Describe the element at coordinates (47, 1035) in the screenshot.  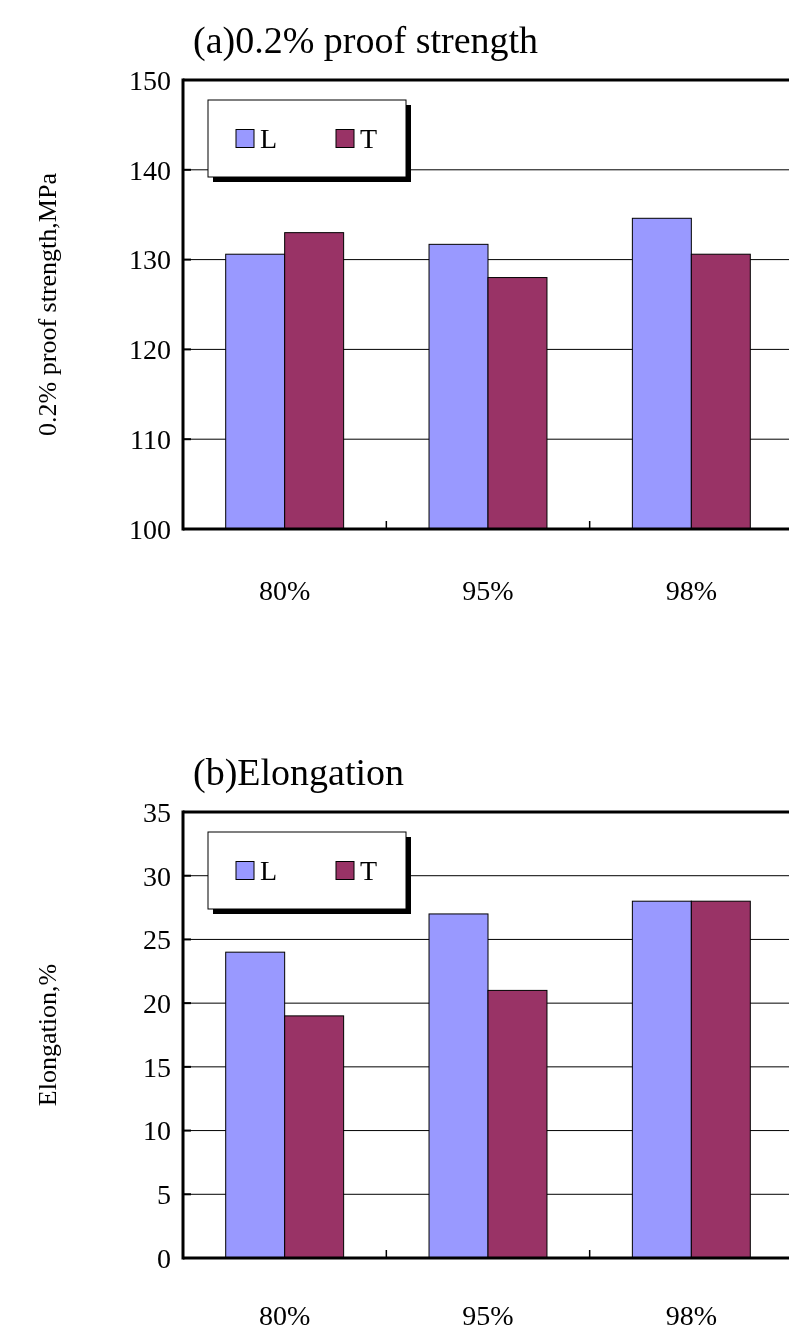
I see `y-axis-title: Elongation,%` at that location.